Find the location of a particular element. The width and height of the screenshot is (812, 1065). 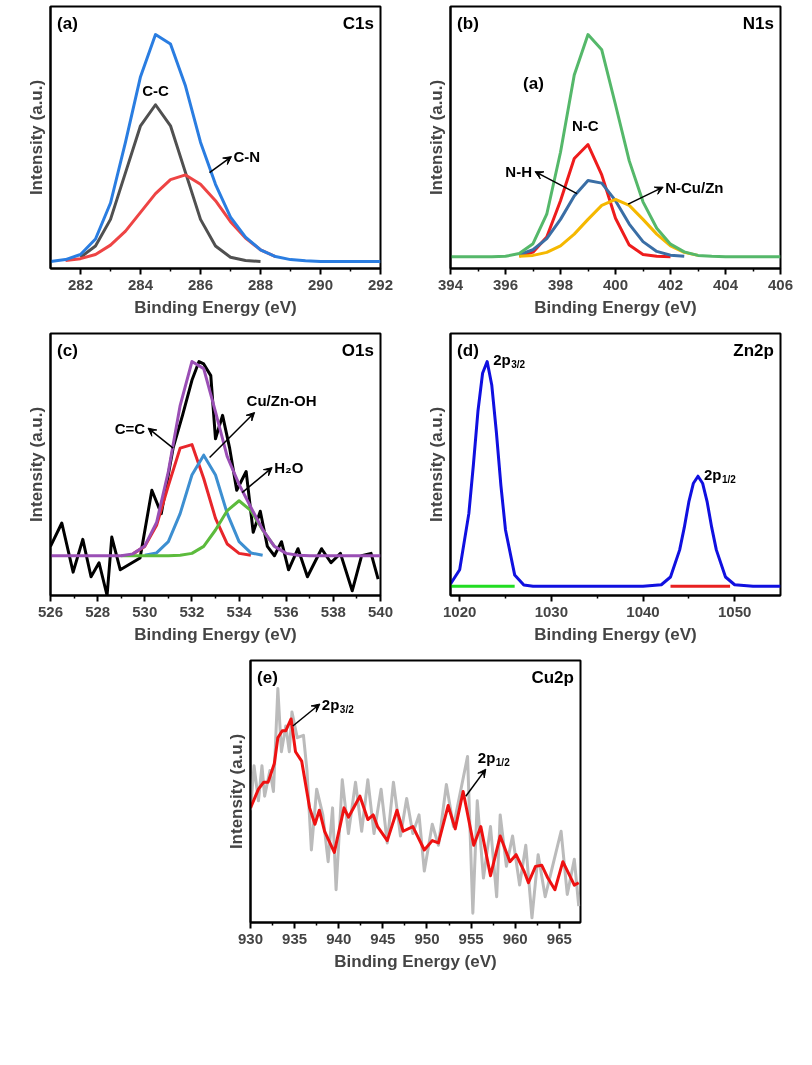

x-tick-label: 526 is located at coordinates (50, 611).